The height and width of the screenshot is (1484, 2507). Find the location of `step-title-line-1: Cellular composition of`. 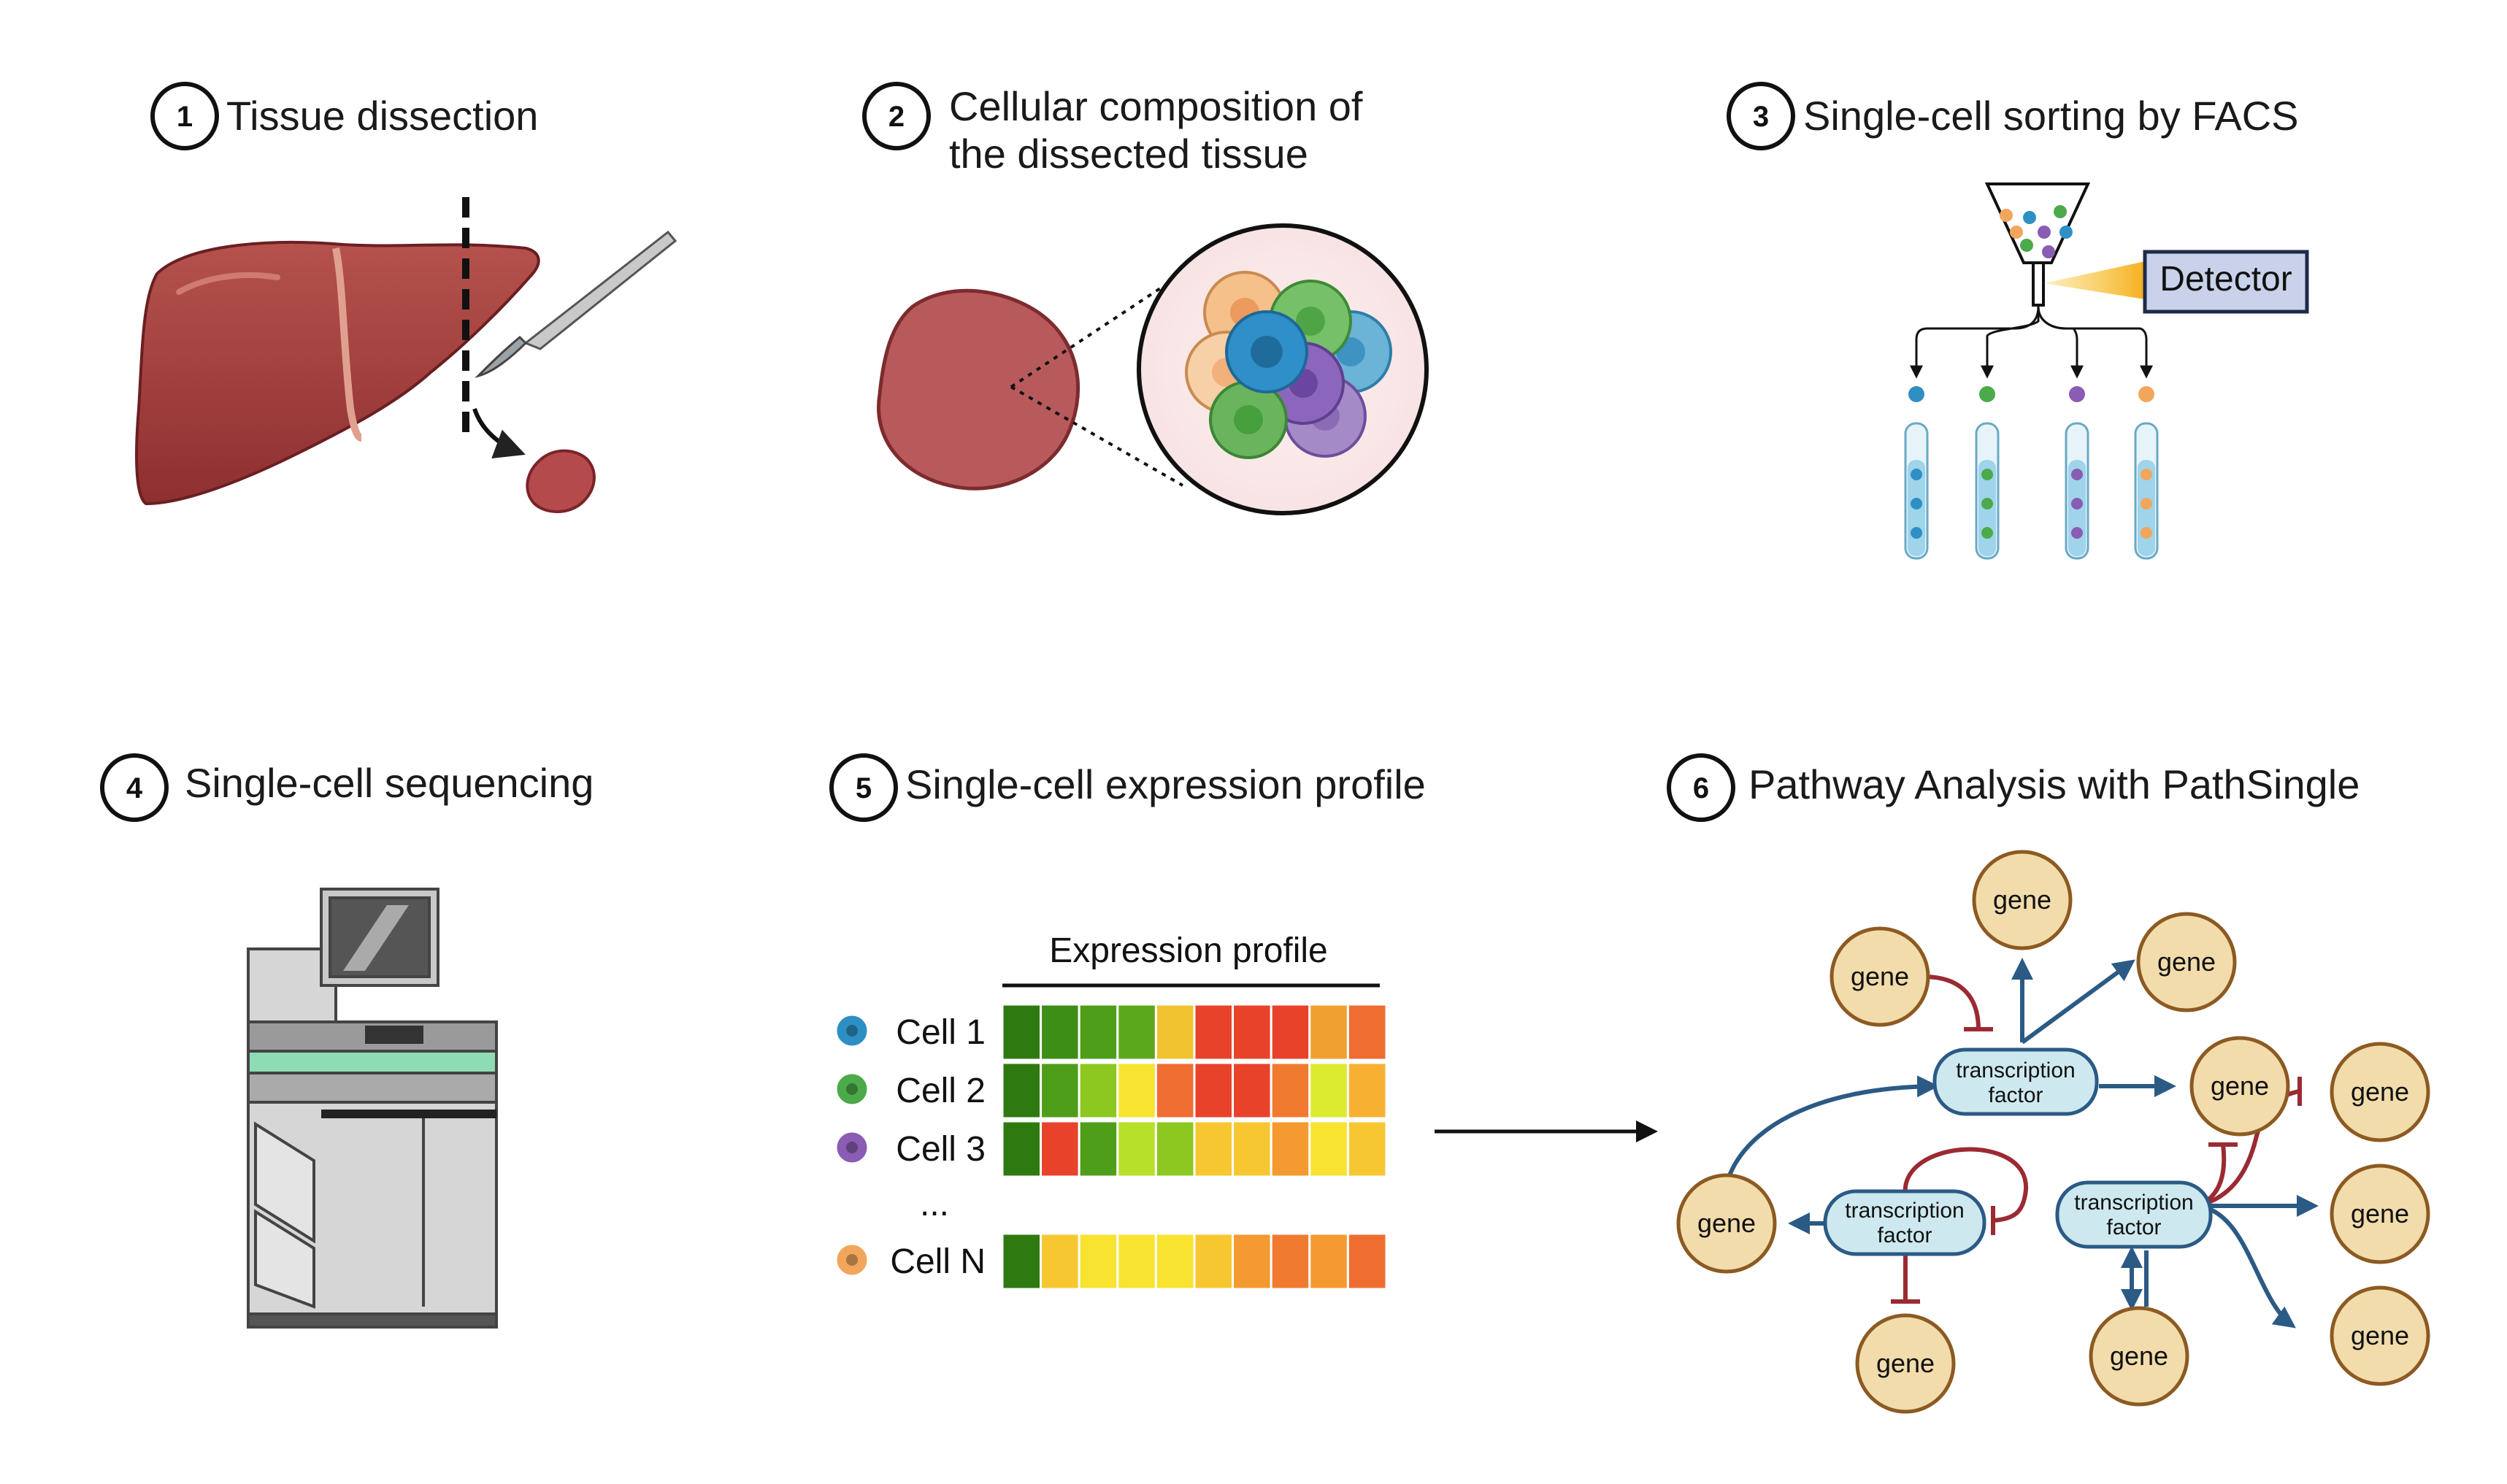

step-title-line-1: Cellular composition of is located at coordinates (1156, 106).